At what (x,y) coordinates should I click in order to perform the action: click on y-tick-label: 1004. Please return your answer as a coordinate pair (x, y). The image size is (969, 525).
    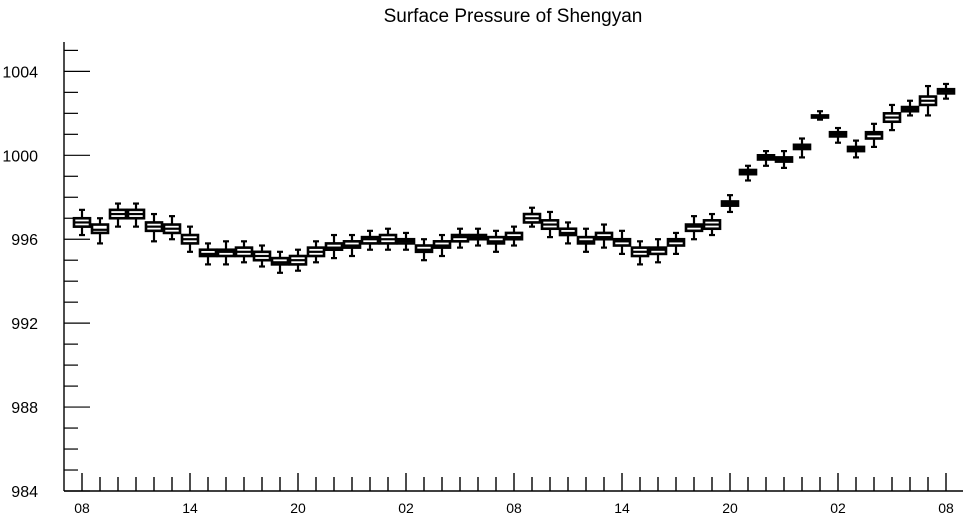
    Looking at the image, I should click on (20, 72).